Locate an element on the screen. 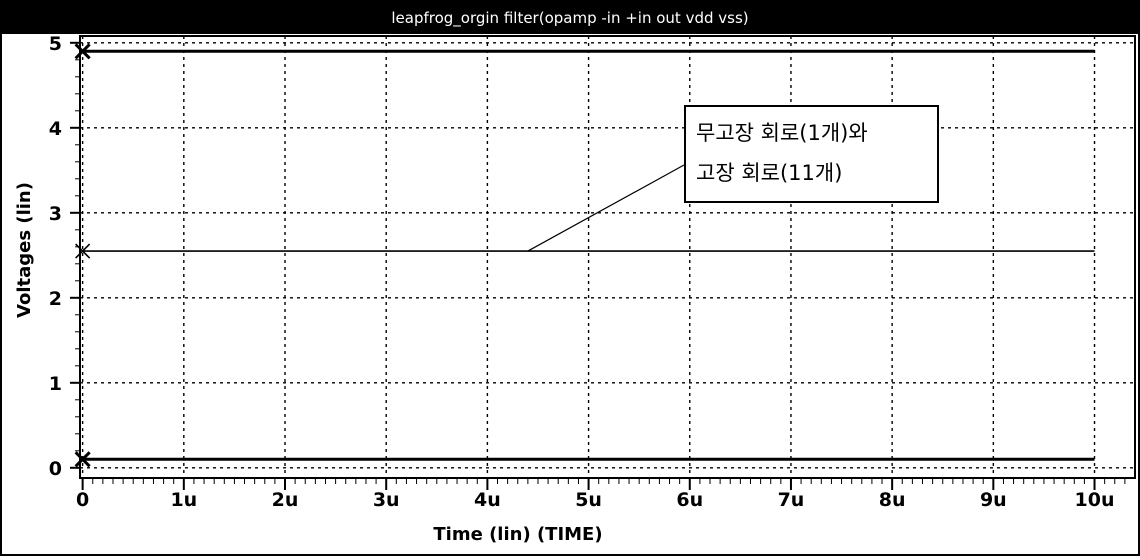 Image resolution: width=1140 pixels, height=560 pixels. x-tick-label: 3u is located at coordinates (386, 500).